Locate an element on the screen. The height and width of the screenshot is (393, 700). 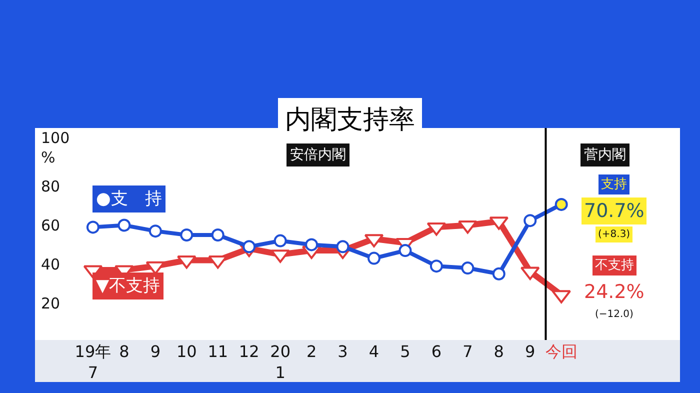
text: 70.7% is located at coordinates (614, 211).